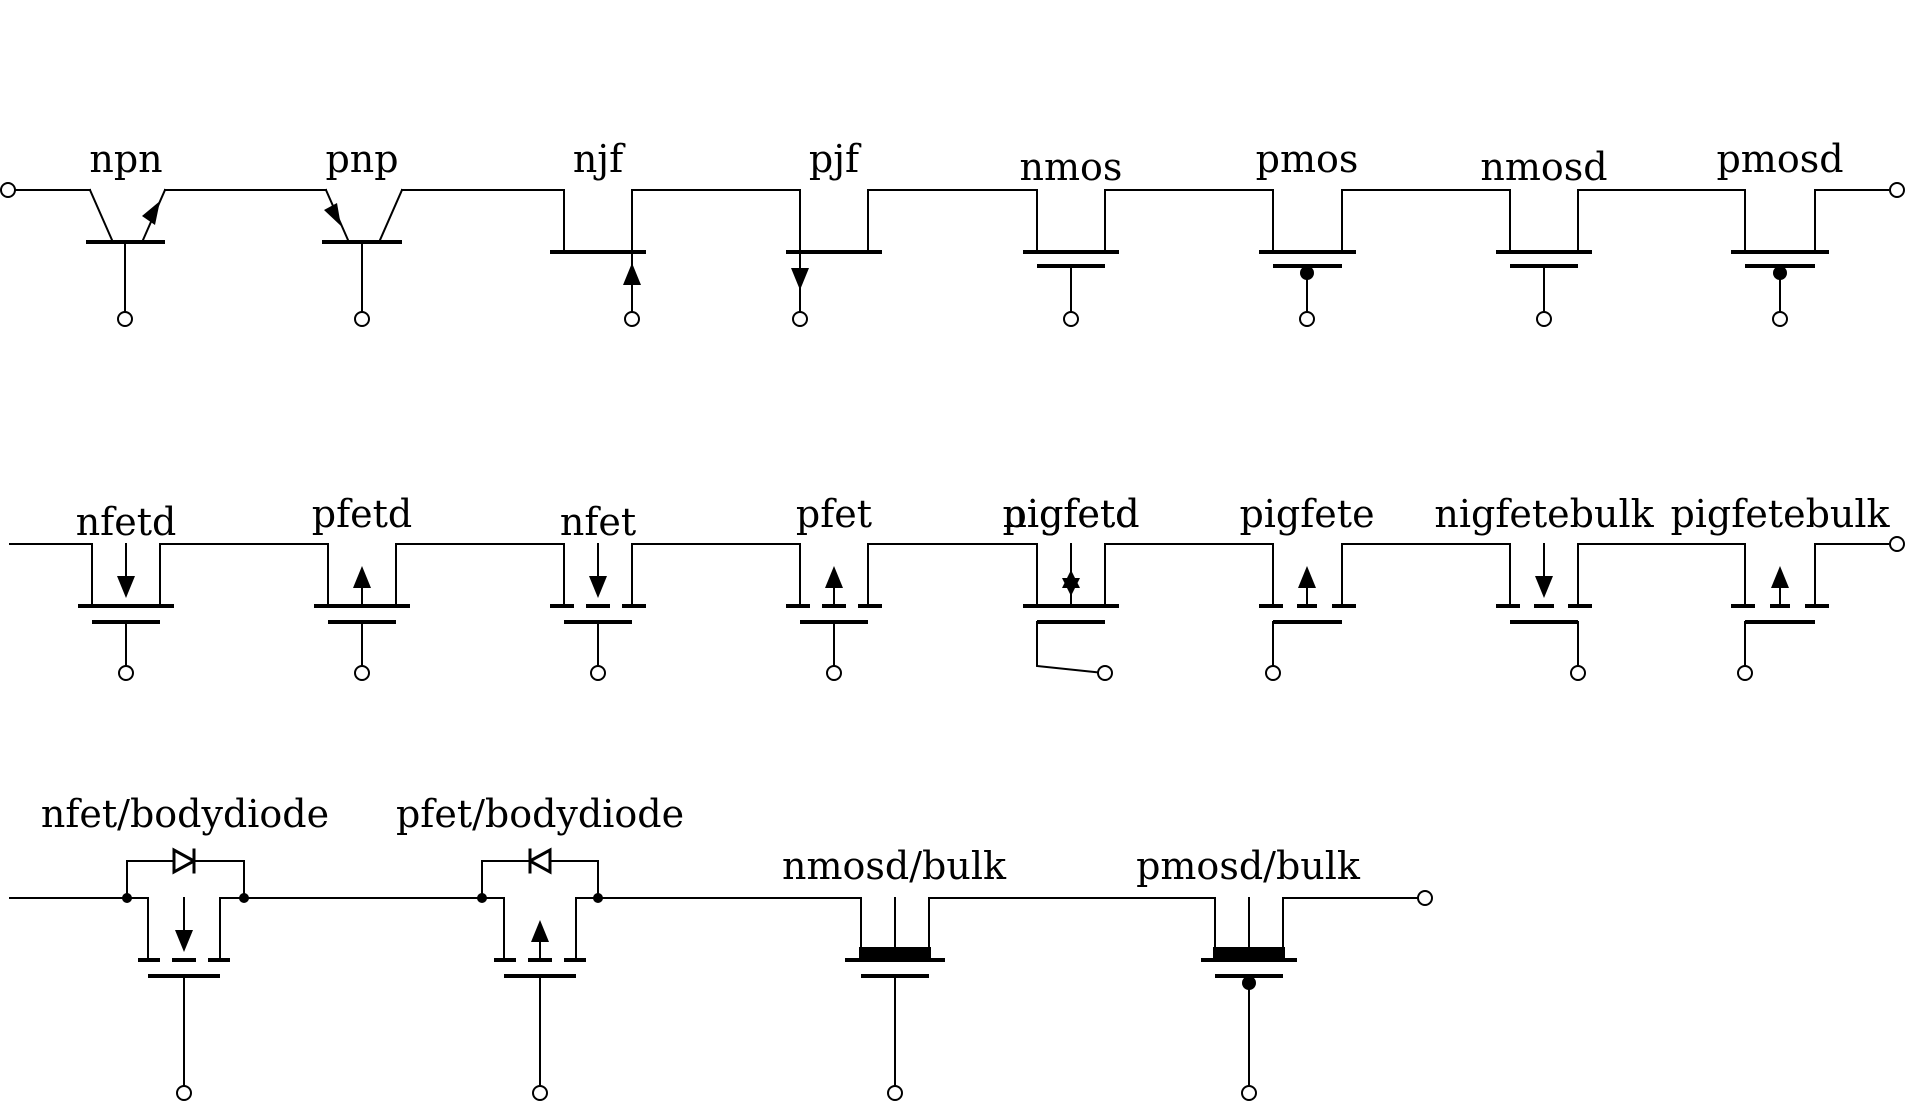 This screenshot has height=1101, width=1906. Describe the element at coordinates (1071, 612) in the screenshot. I see `nigfetd-transistor` at that location.